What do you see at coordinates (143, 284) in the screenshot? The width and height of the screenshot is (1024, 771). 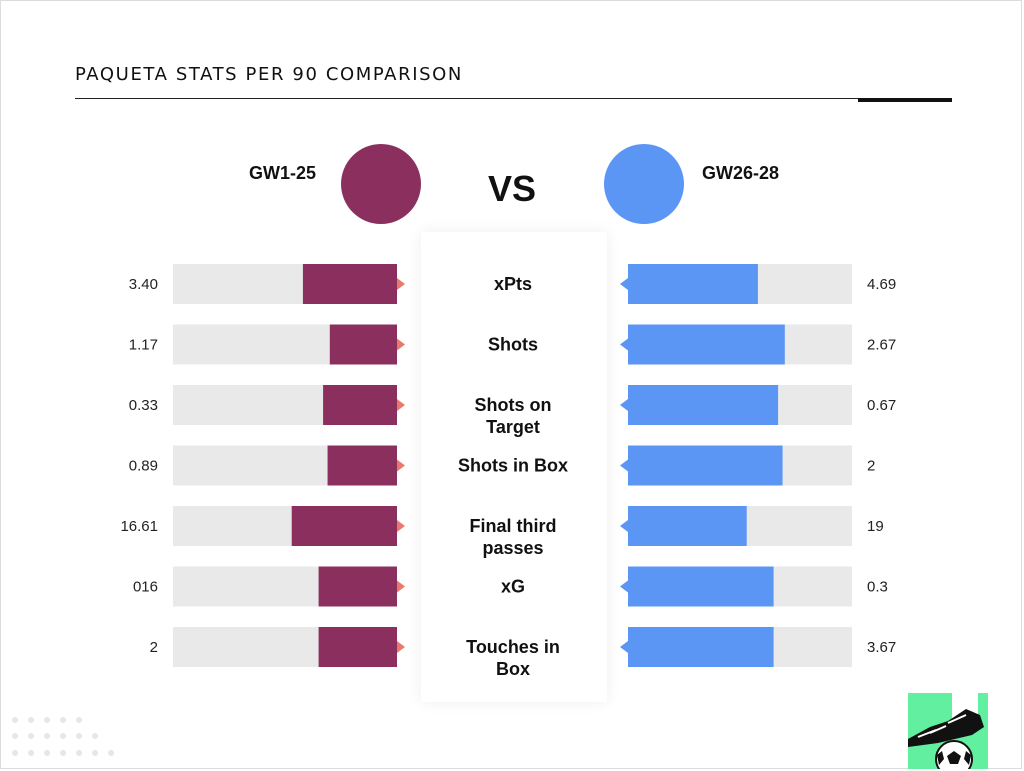 I see `left-value-label: 3.40` at bounding box center [143, 284].